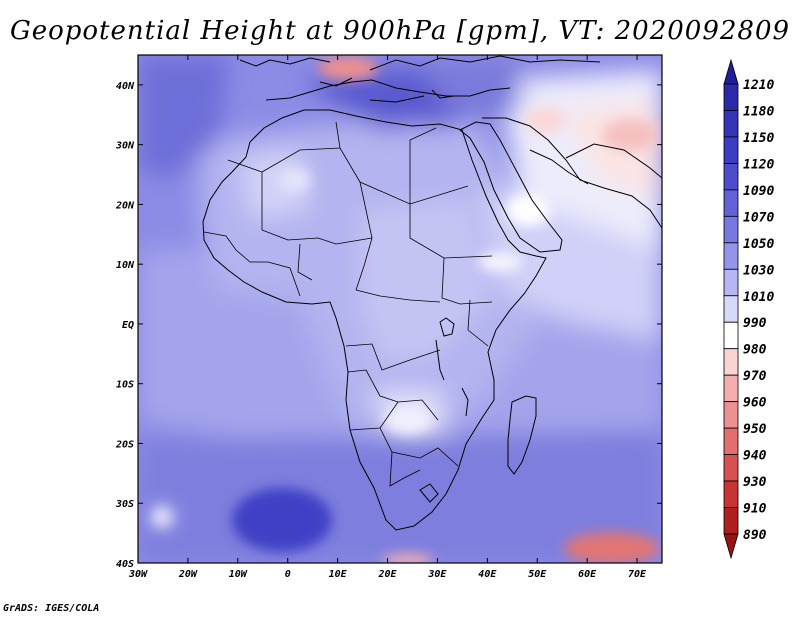 The image size is (800, 618). I want to click on colorbar-top-arrow, so click(731, 71).